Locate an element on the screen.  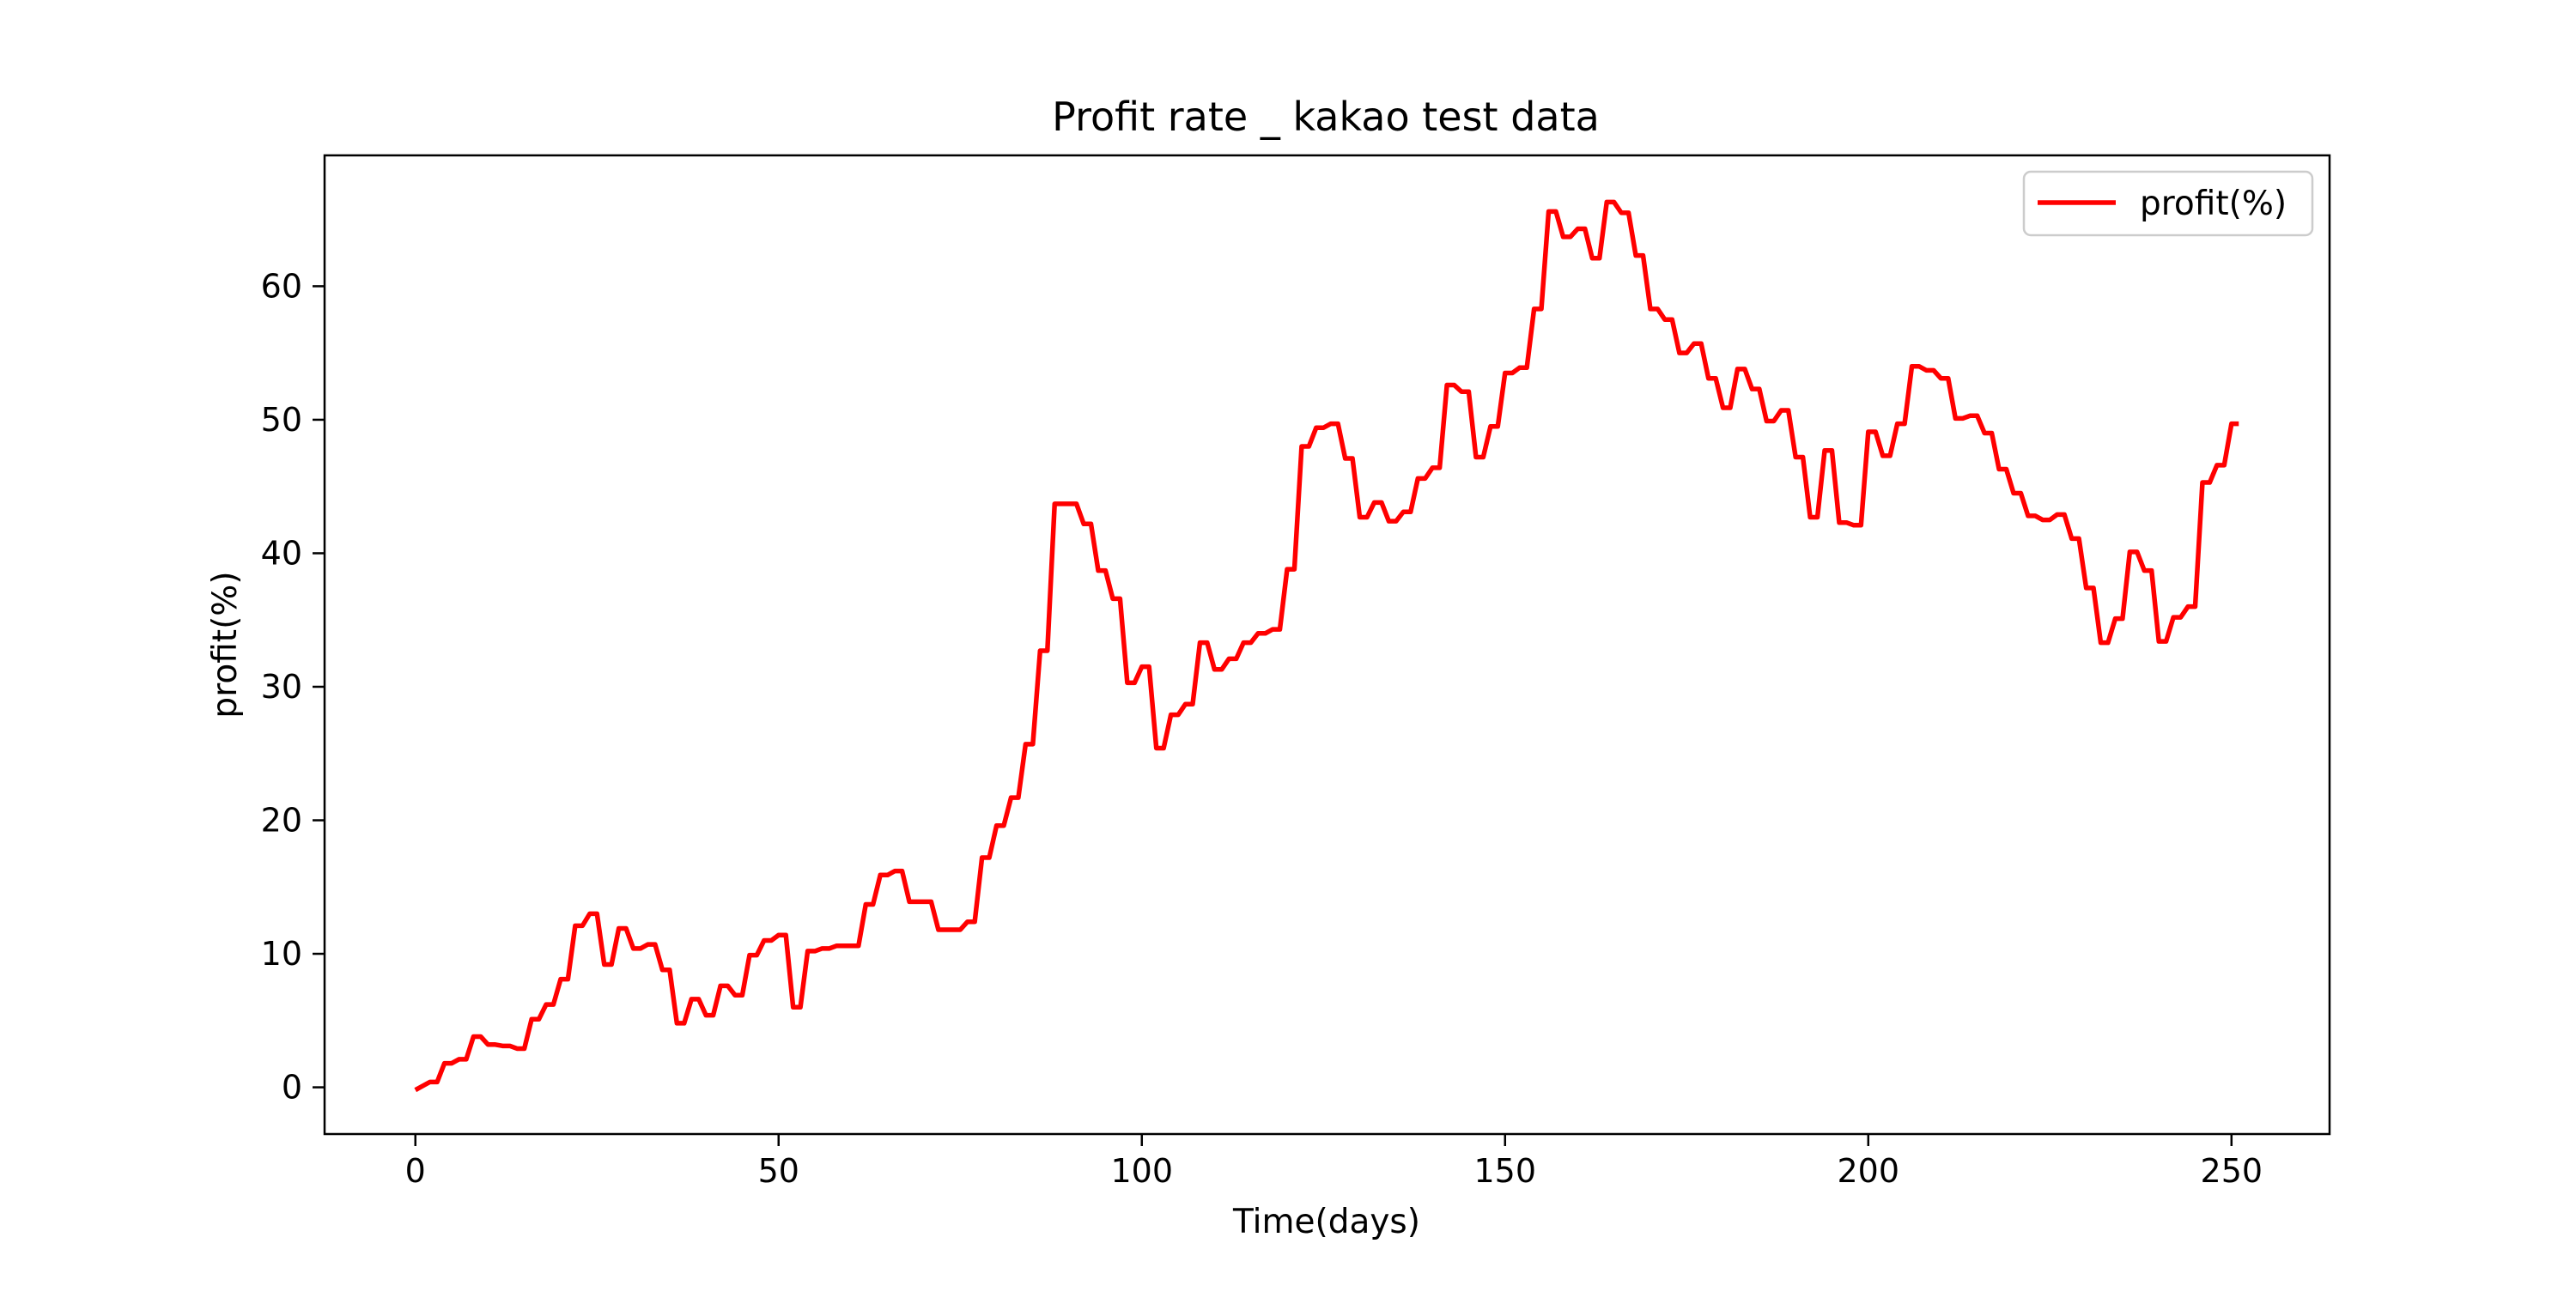
y-axis-label: profit(%) is located at coordinates (226, 644).